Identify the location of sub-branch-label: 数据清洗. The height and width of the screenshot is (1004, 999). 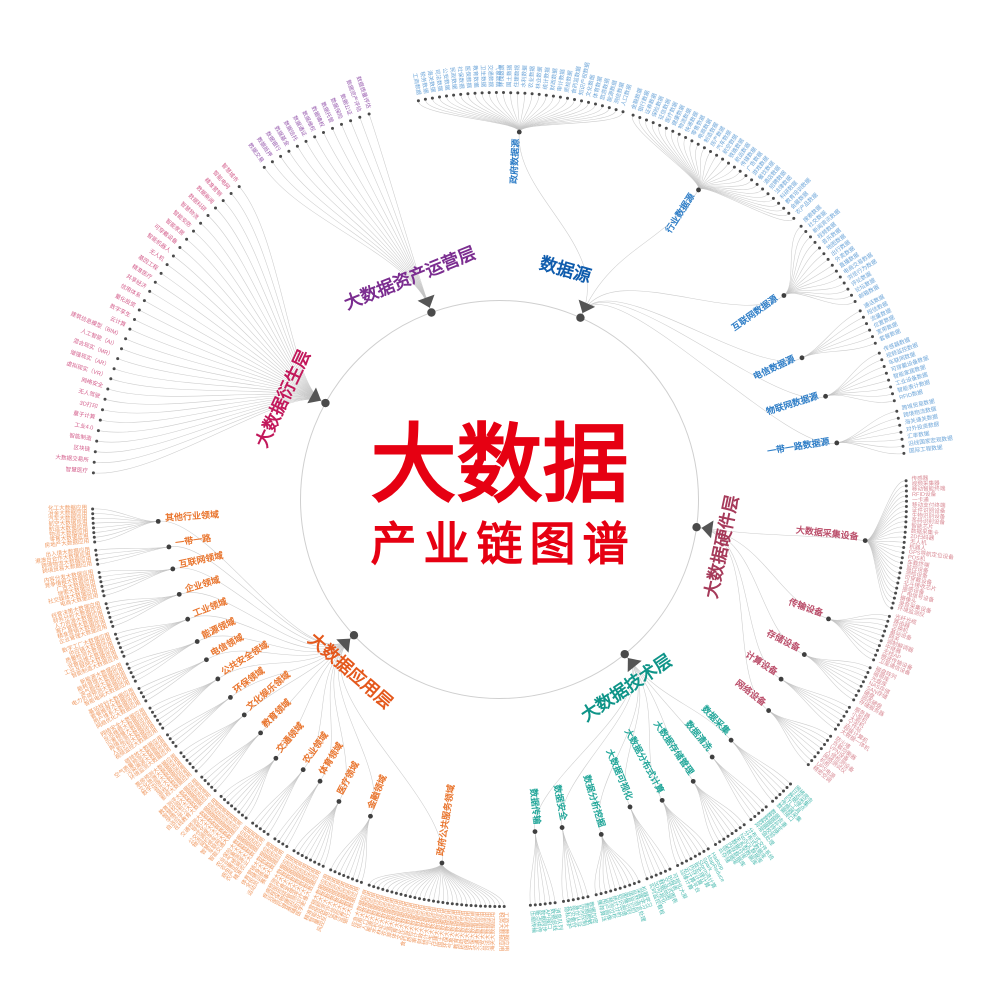
(698, 735).